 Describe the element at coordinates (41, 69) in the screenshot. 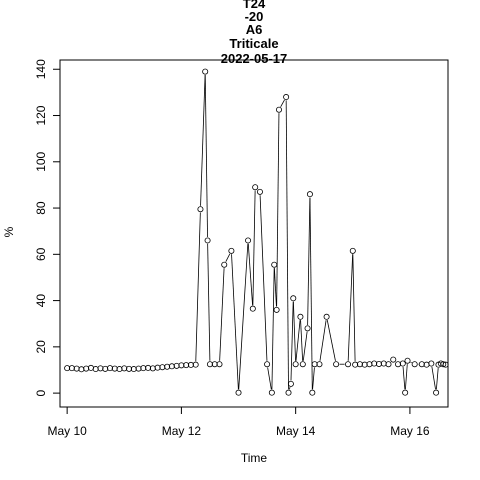

I see `y-tick-label: 140` at that location.